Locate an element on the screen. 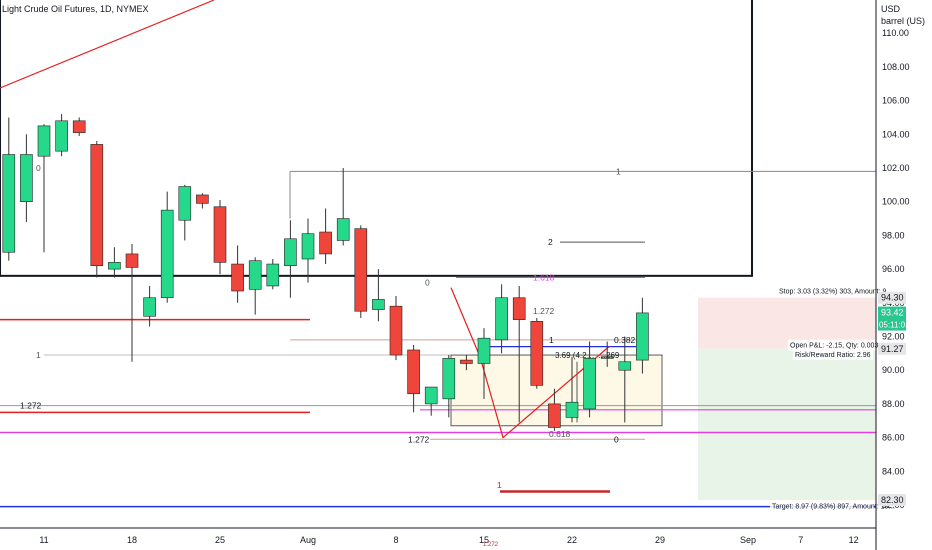 This screenshot has width=932, height=550. symbol-title: Light Crude Oil Futures, 1D, NYMEX is located at coordinates (75, 9).